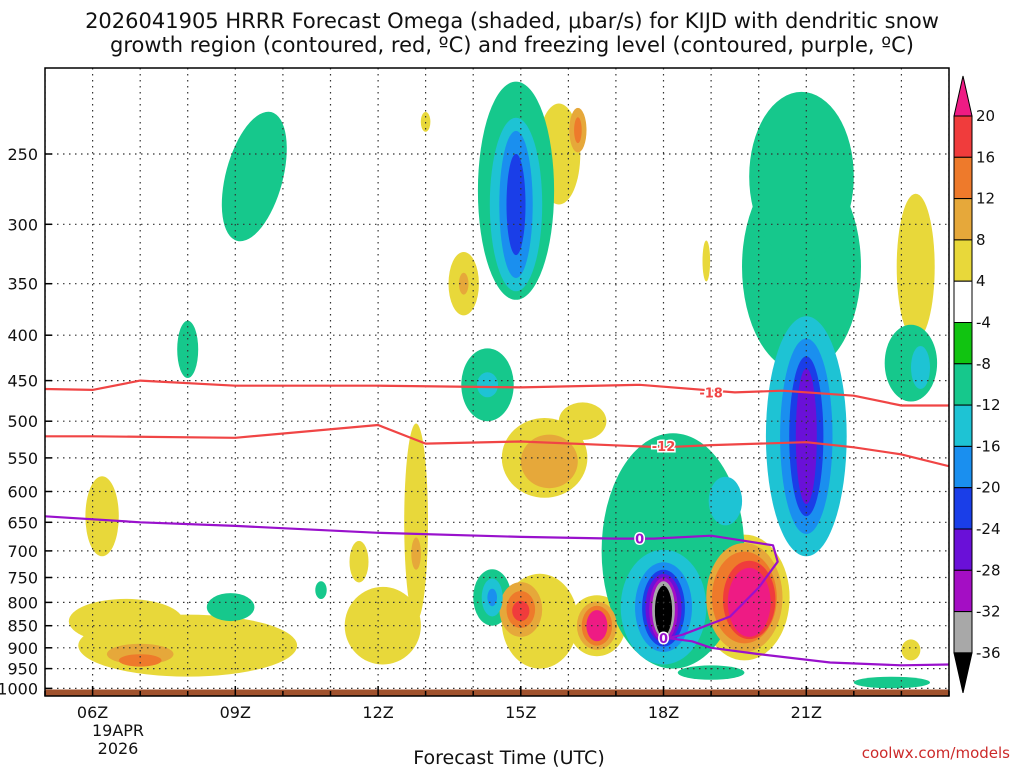 The width and height of the screenshot is (1024, 768). What do you see at coordinates (22, 224) in the screenshot?
I see `pressure-tick-label: 300` at bounding box center [22, 224].